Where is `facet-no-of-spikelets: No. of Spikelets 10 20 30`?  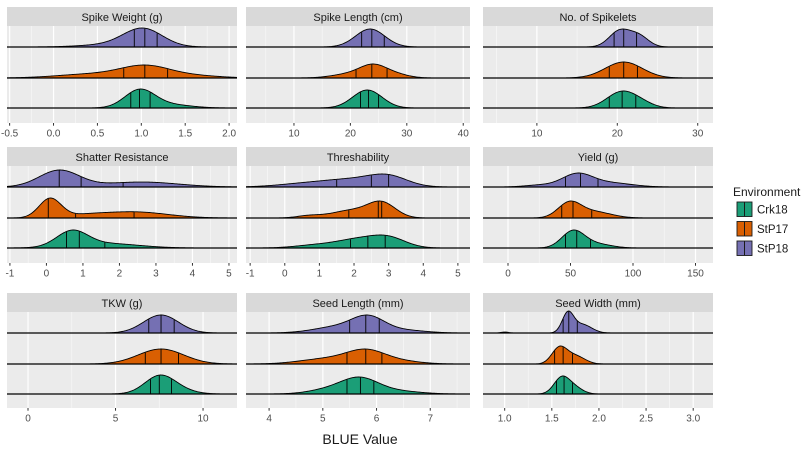 facet-no-of-spikelets: No. of Spikelets 10 20 30 is located at coordinates (598, 73).